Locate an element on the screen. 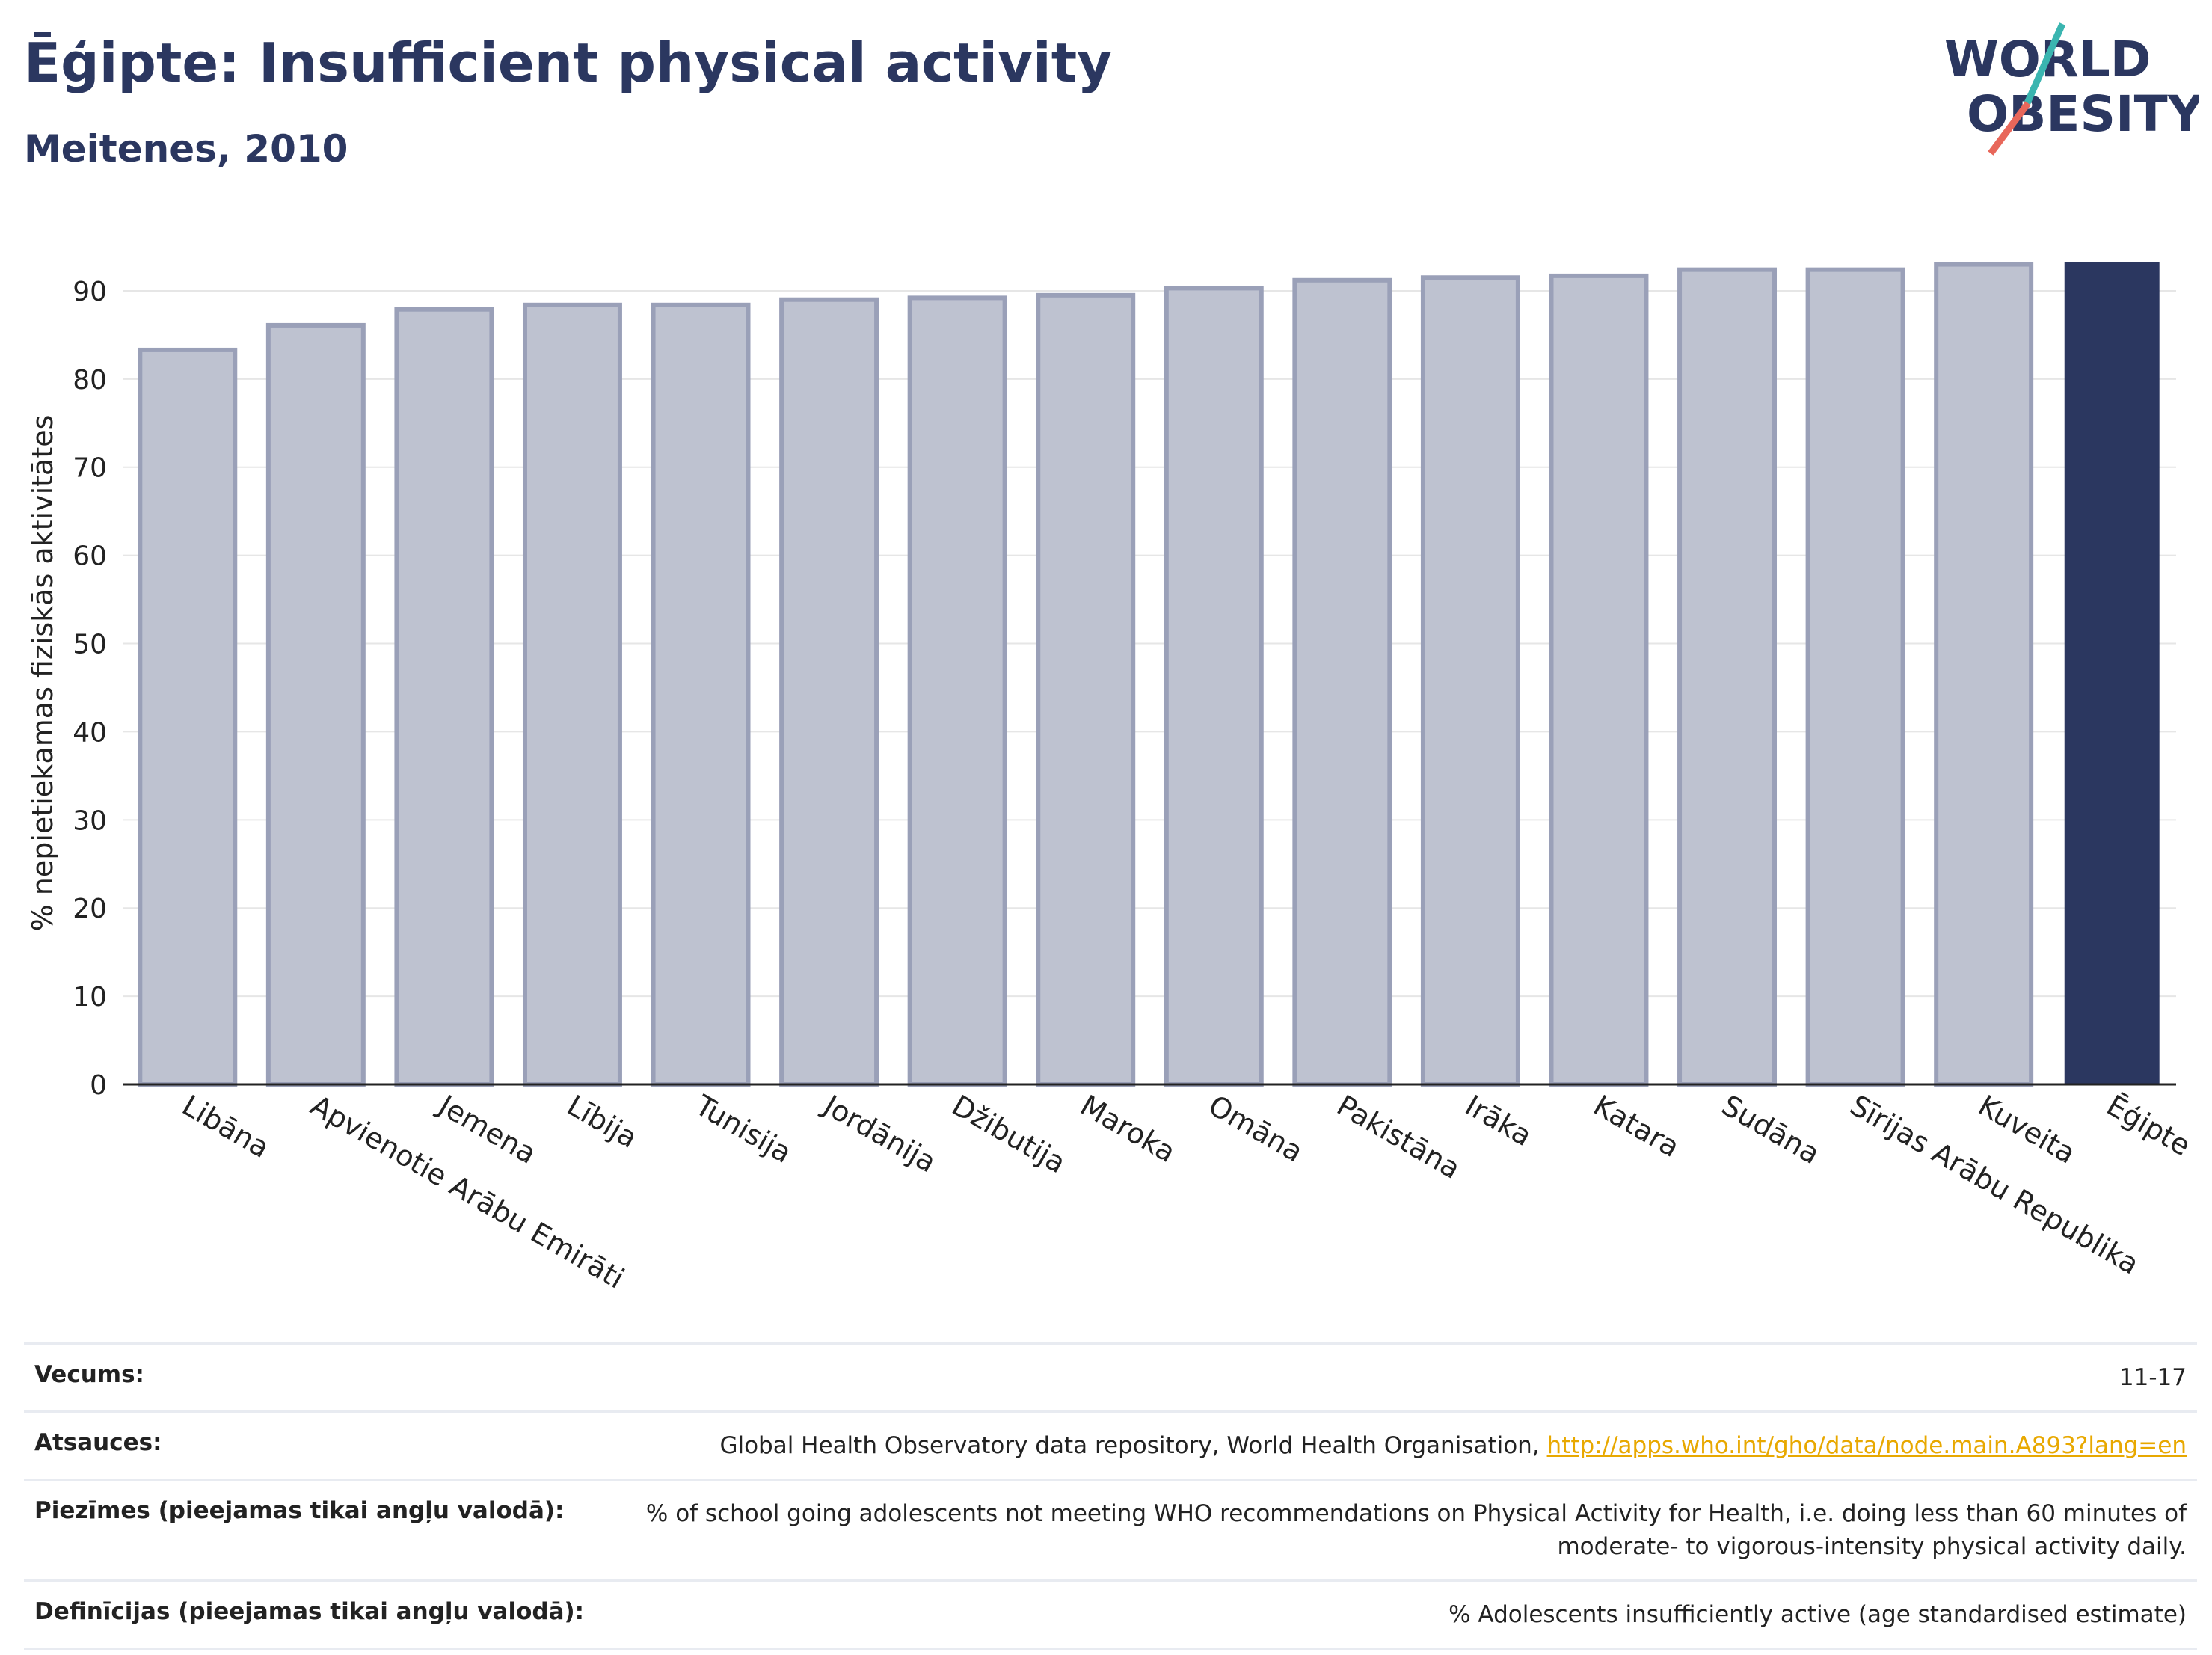 The width and height of the screenshot is (2212, 1655). chart-subtitle: Meitenes, 2010 is located at coordinates (186, 149).